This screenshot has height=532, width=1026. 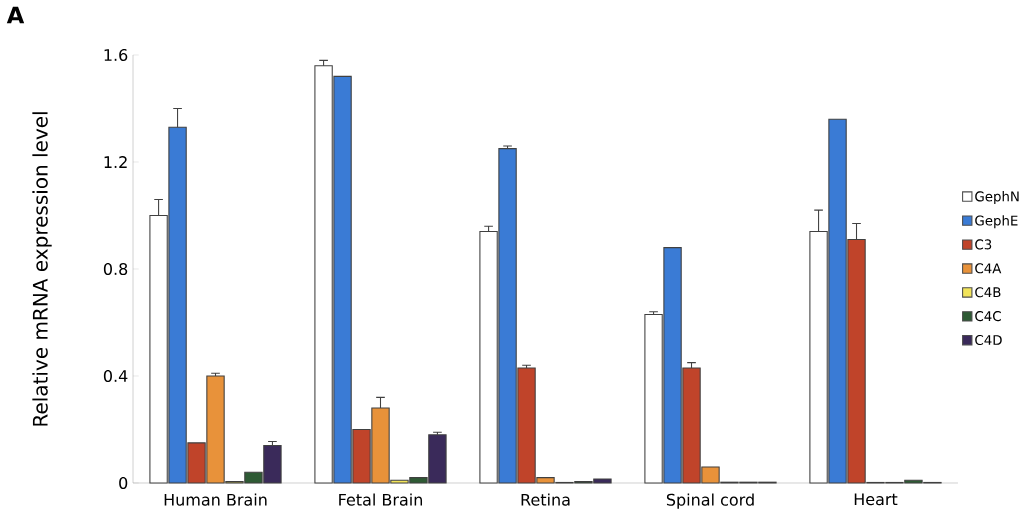 I want to click on x-tick-label: Spinal cord, so click(x=710, y=501).